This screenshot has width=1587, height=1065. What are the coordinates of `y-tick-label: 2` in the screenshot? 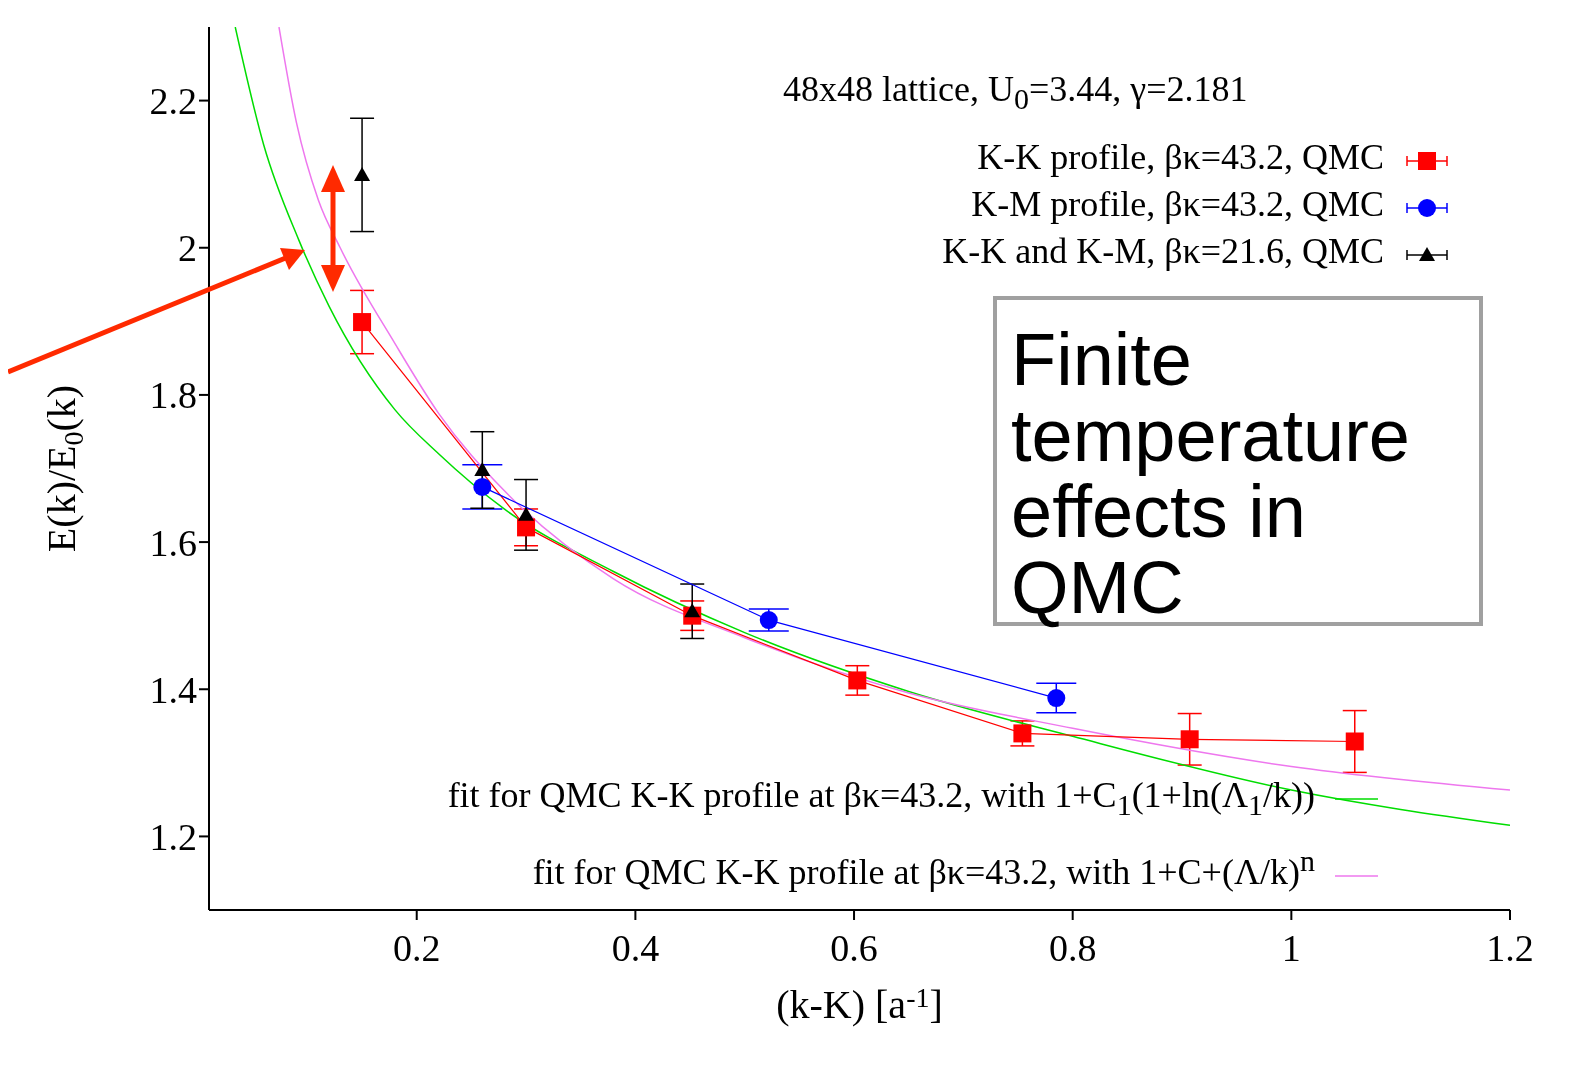 It's located at (187, 248).